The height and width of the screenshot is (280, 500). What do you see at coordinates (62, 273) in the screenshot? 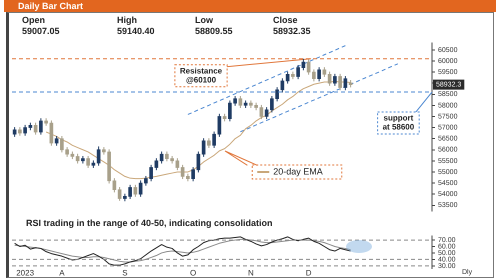
I see `x-tick-label: A` at bounding box center [62, 273].